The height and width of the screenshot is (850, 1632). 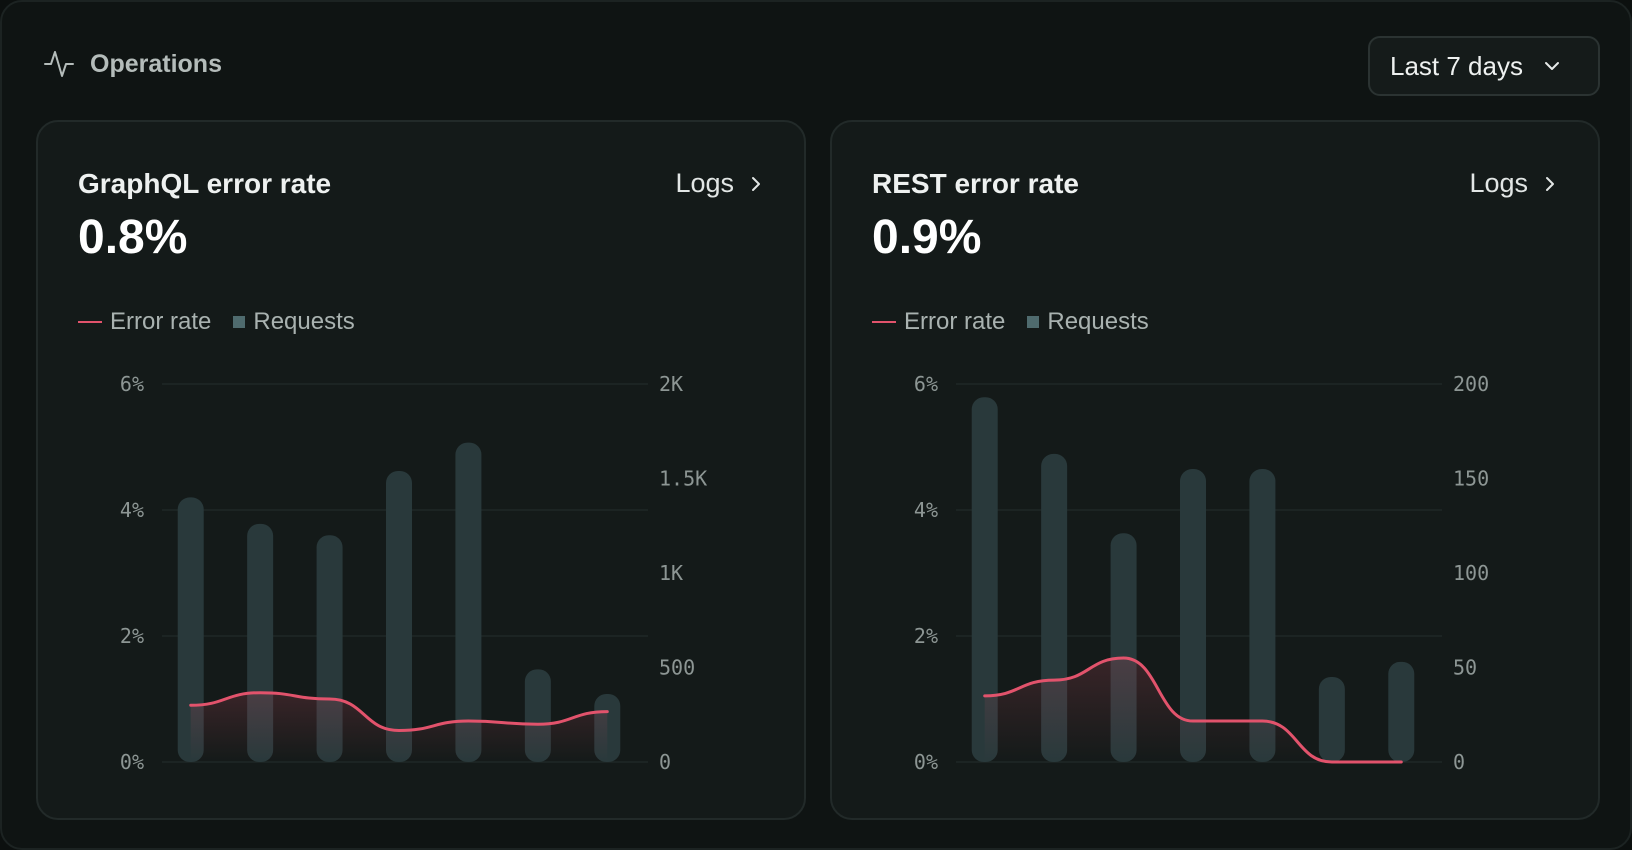 I want to click on card-title: REST error rate, so click(x=975, y=183).